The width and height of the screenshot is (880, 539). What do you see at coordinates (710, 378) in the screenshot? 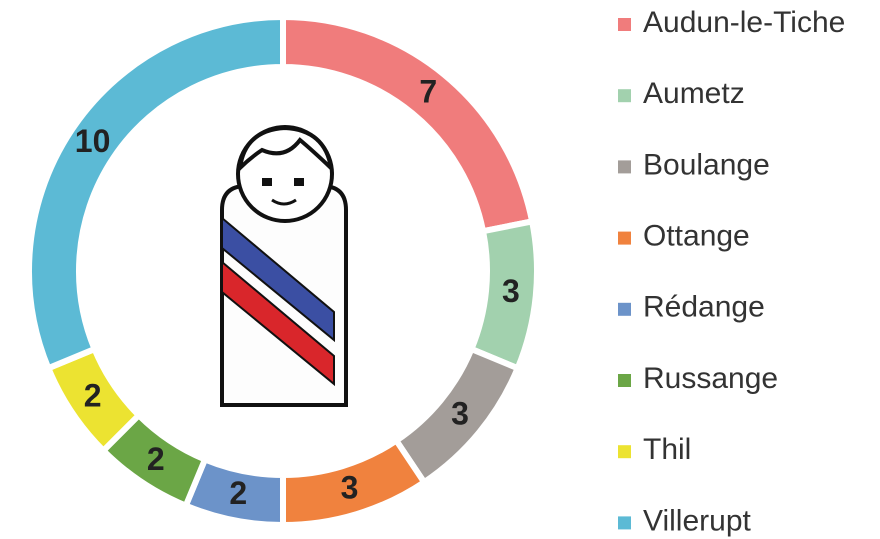
I see `legend-label: Russange` at bounding box center [710, 378].